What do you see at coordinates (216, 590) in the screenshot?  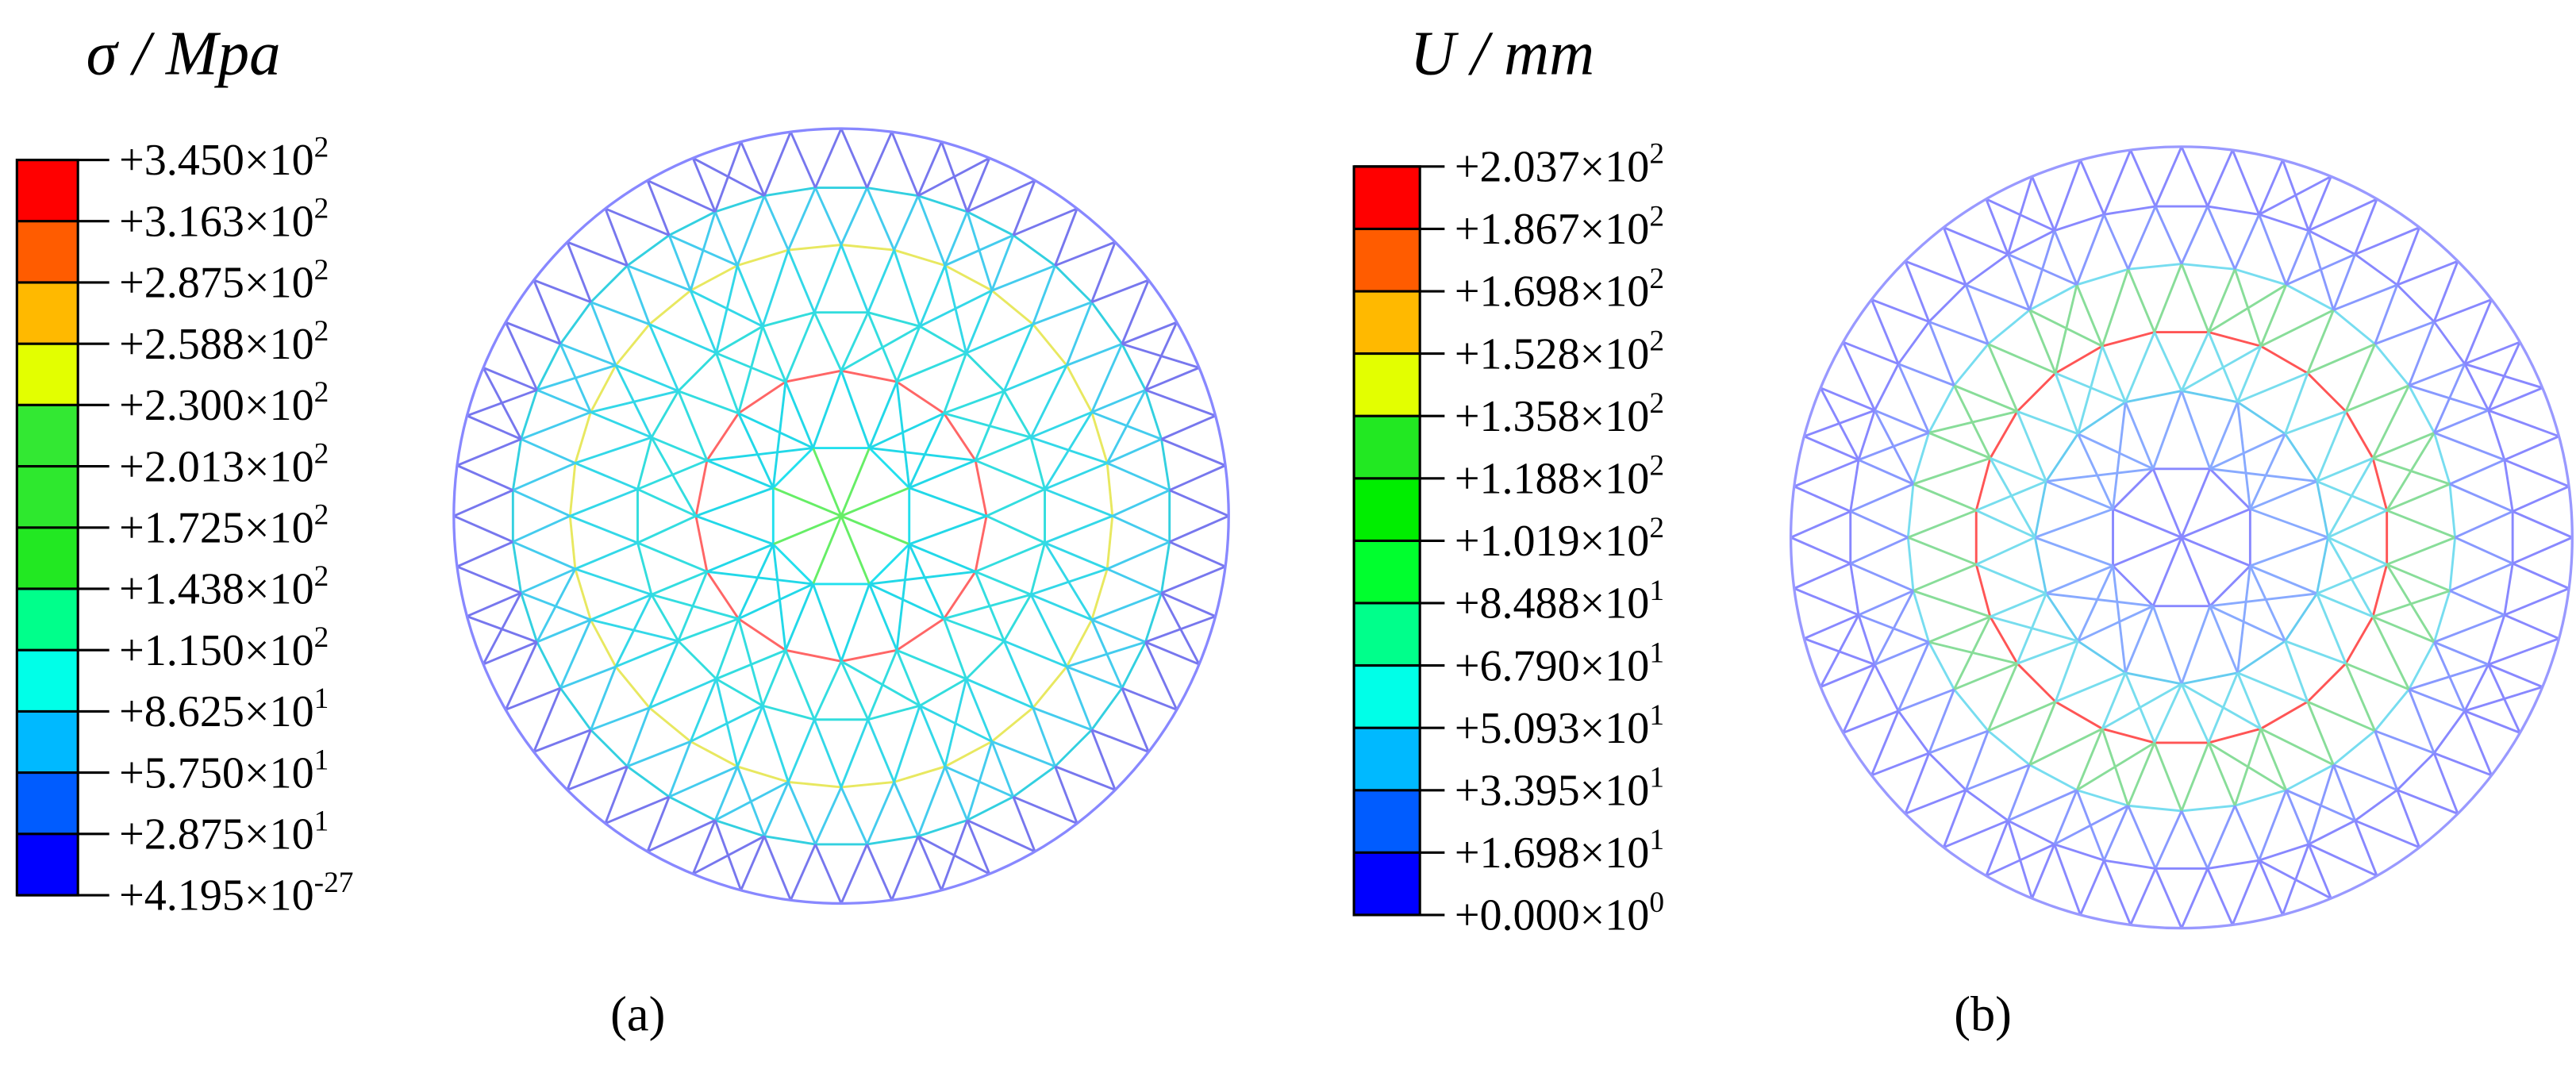 I see `label-mantissa: +1.438×10` at bounding box center [216, 590].